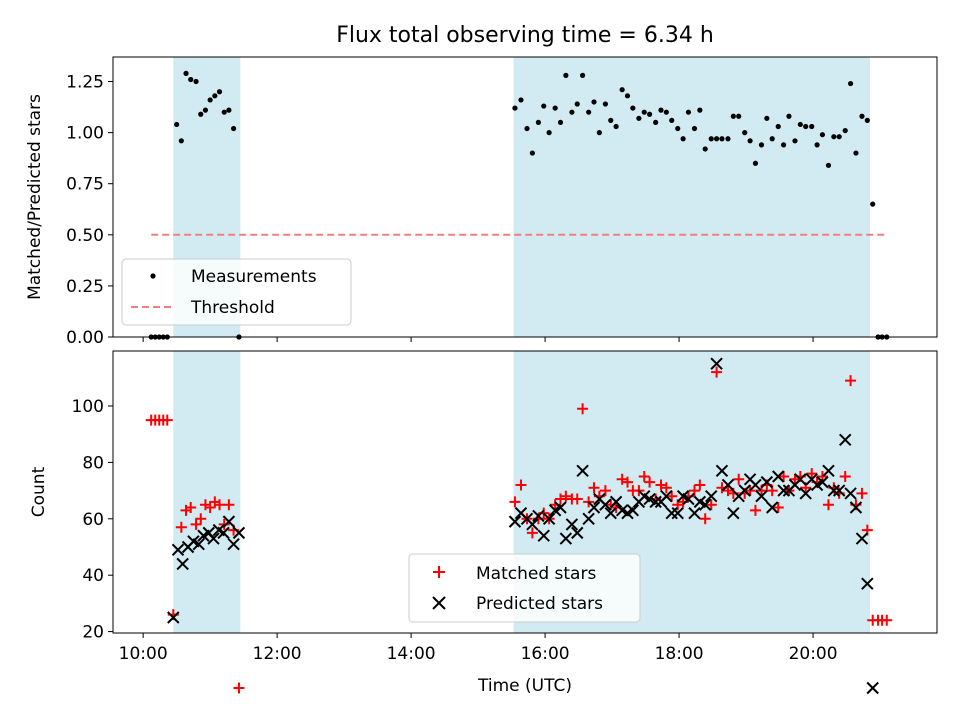  Describe the element at coordinates (254, 277) in the screenshot. I see `measurement-legend-label: Measurements` at that location.